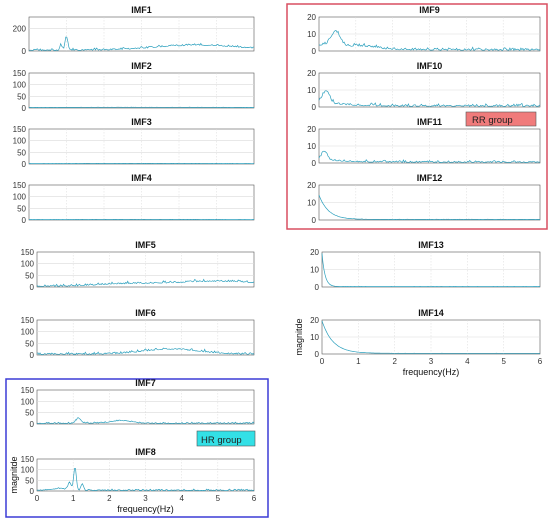 This screenshot has width=550, height=525. I want to click on panel-title: IMF9, so click(429, 10).